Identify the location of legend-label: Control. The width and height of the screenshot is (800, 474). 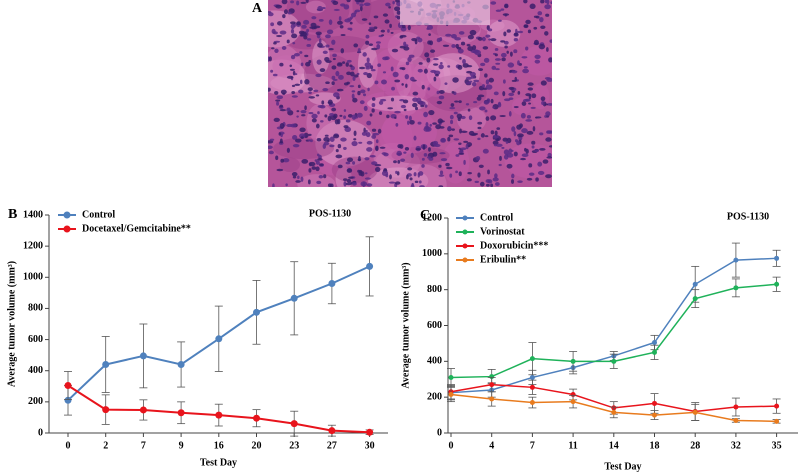
(98, 214).